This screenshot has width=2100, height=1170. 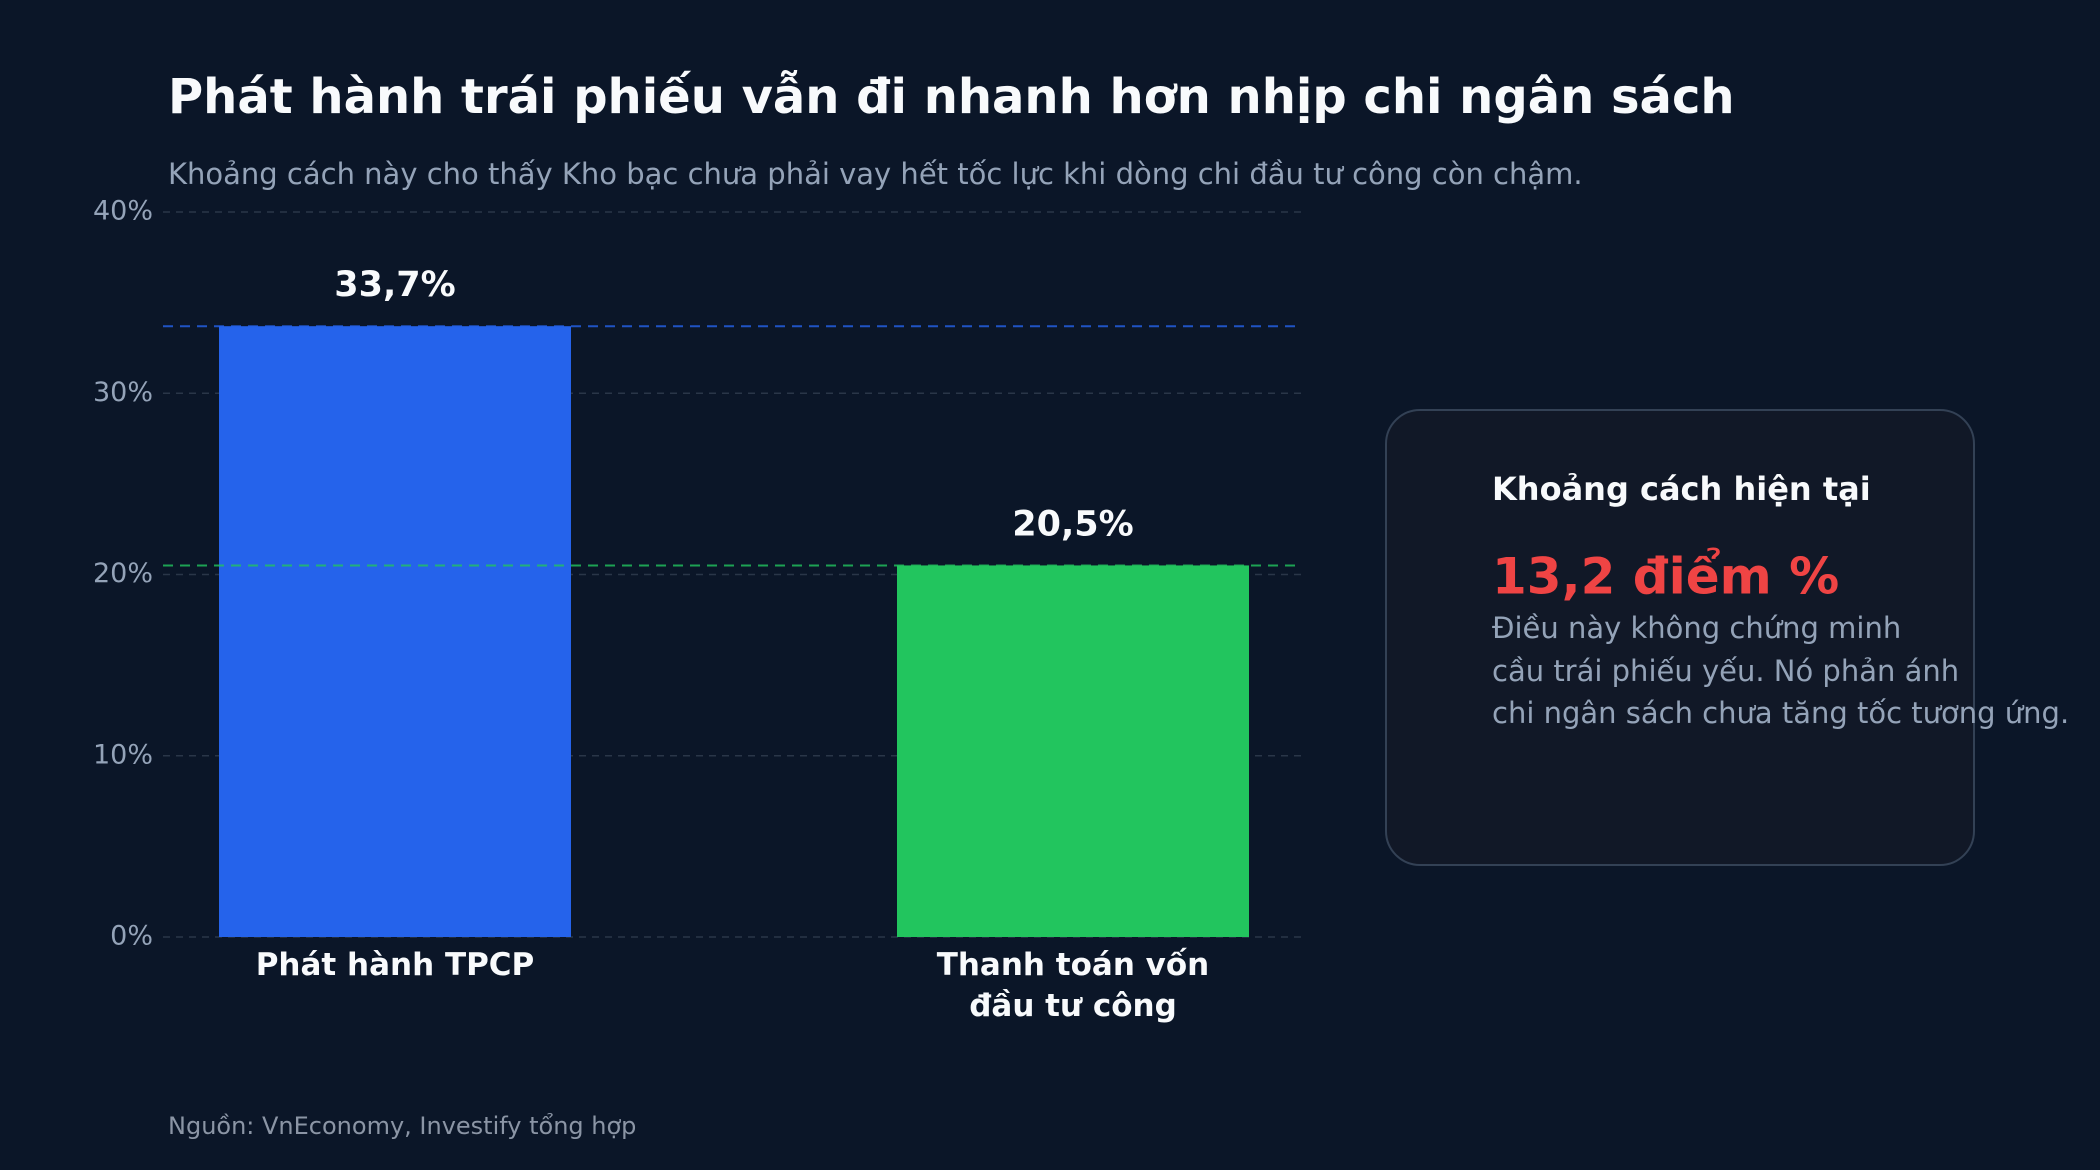 What do you see at coordinates (131, 936) in the screenshot?
I see `y-tick-label: 0%` at bounding box center [131, 936].